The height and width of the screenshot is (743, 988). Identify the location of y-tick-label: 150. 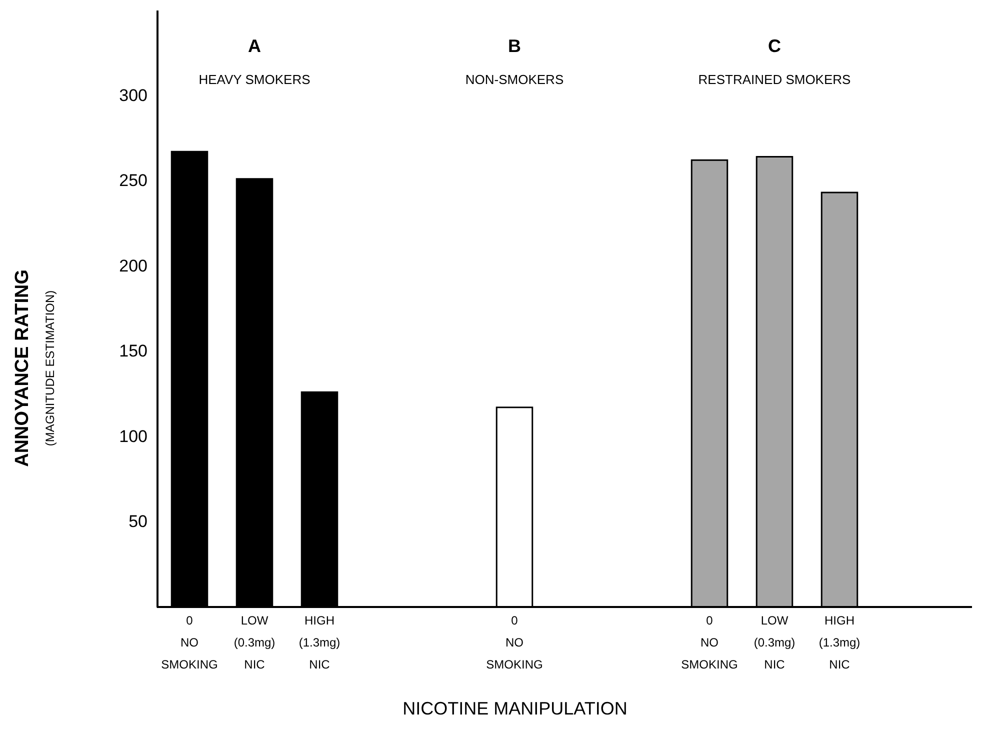
(133, 351).